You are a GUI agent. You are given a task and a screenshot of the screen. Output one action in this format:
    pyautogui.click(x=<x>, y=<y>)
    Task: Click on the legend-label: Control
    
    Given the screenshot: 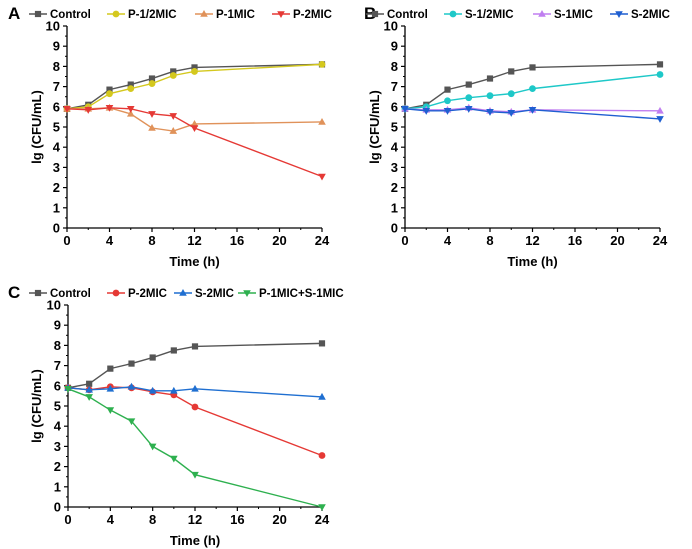 What is the action you would take?
    pyautogui.click(x=70, y=294)
    